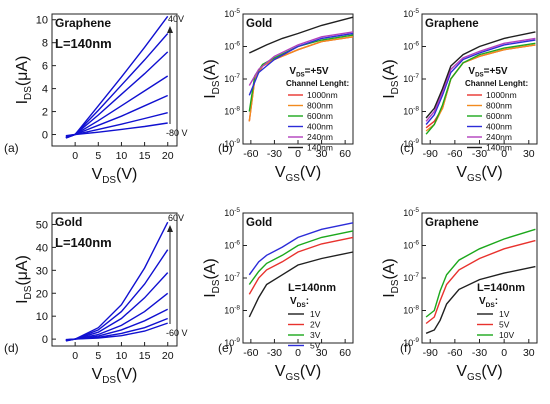 The width and height of the screenshot is (550, 404). What do you see at coordinates (42, 225) in the screenshot?
I see `y-tick-label: 50` at bounding box center [42, 225].